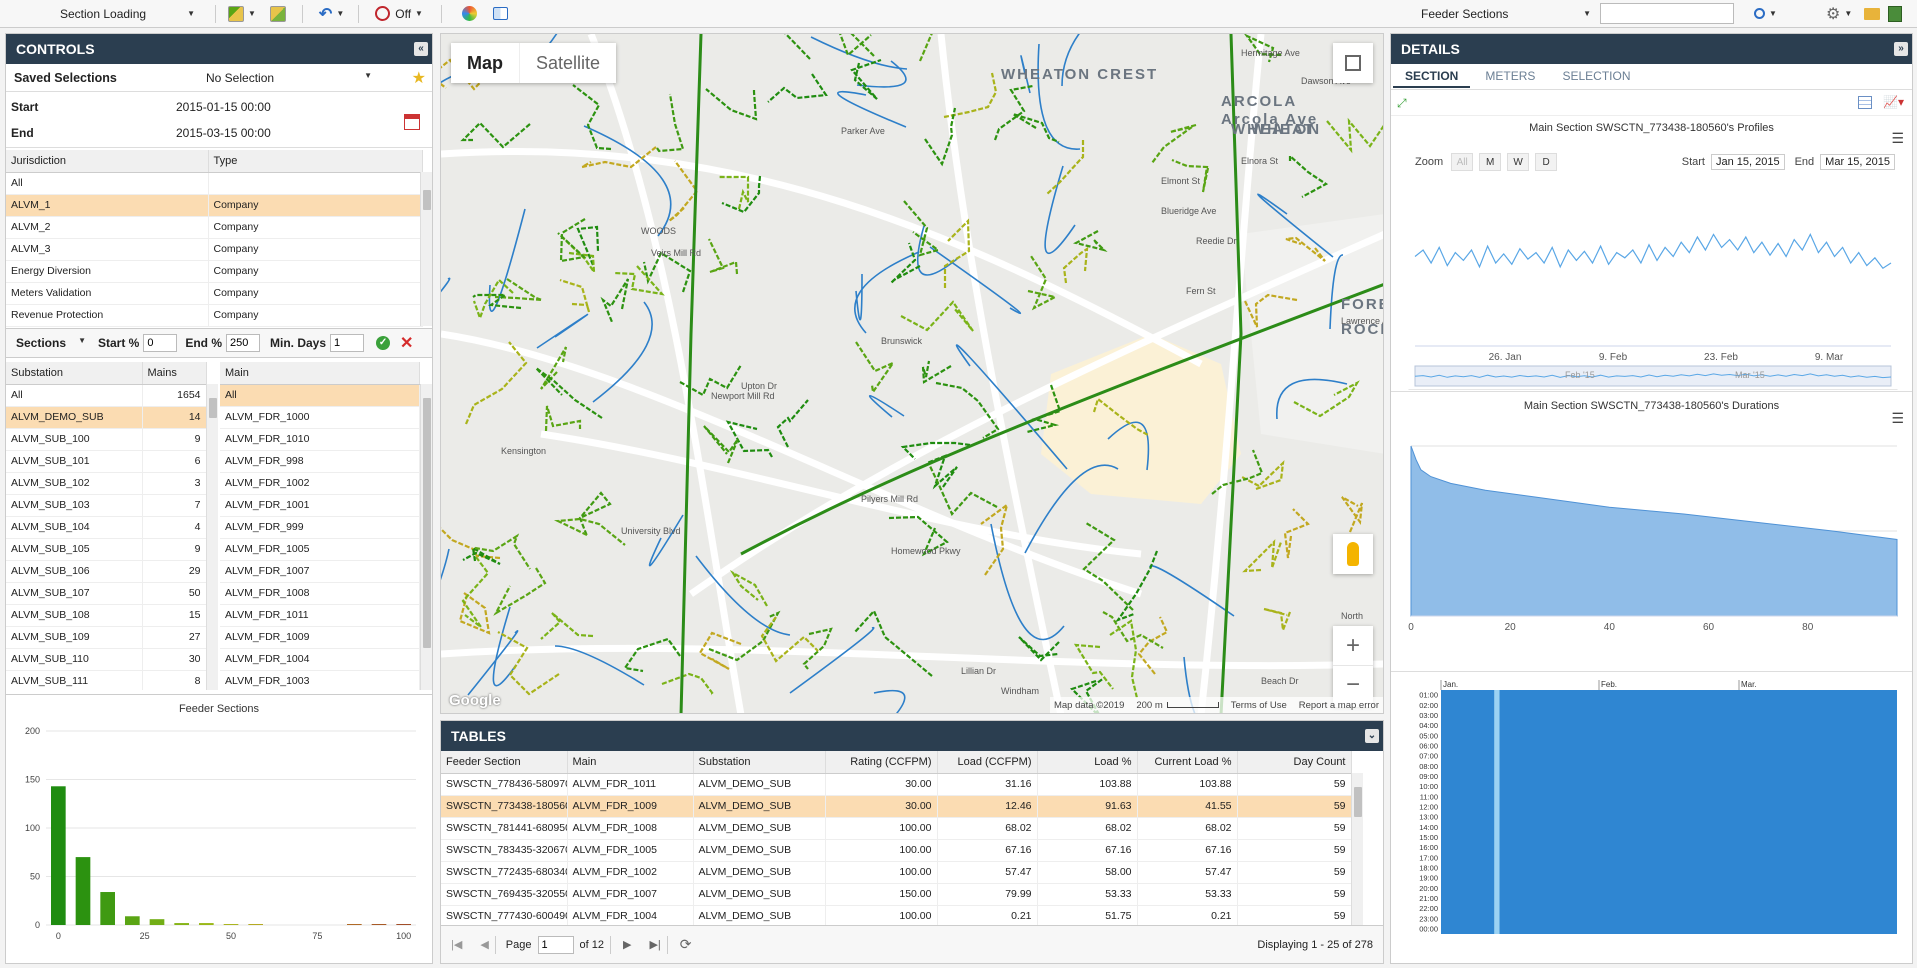 Image resolution: width=1917 pixels, height=968 pixels. What do you see at coordinates (320, 417) in the screenshot?
I see `table-row: ALVM_FDR_1000` at bounding box center [320, 417].